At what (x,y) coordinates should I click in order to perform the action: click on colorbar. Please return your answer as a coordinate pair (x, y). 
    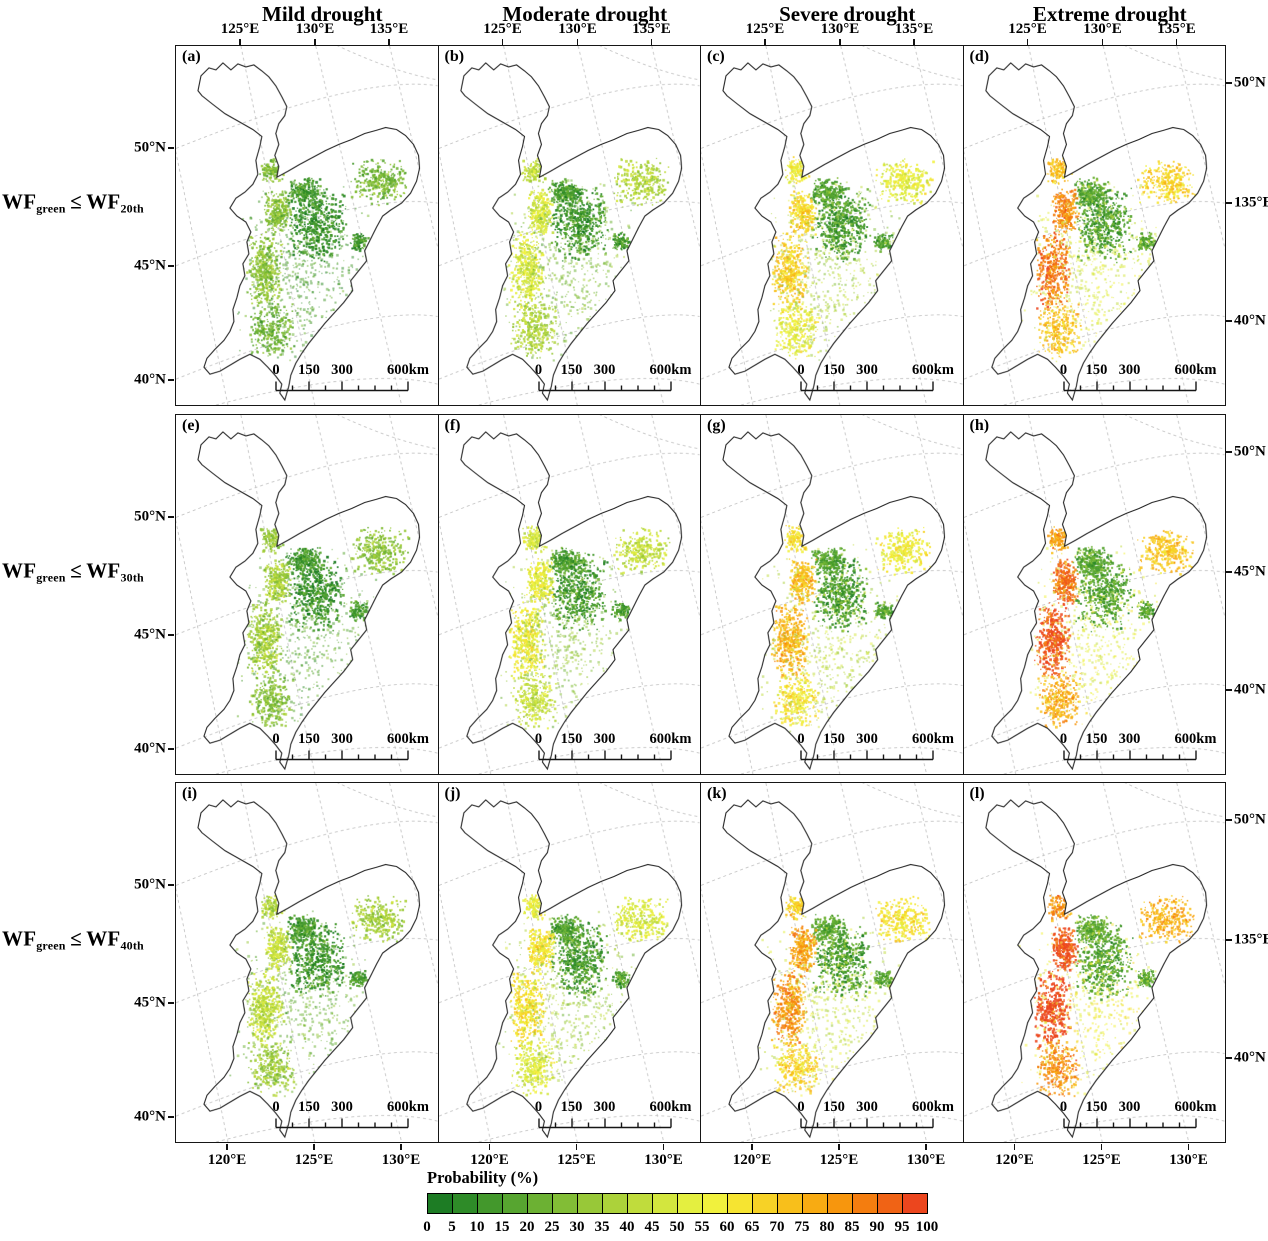
    Looking at the image, I should click on (677, 1203).